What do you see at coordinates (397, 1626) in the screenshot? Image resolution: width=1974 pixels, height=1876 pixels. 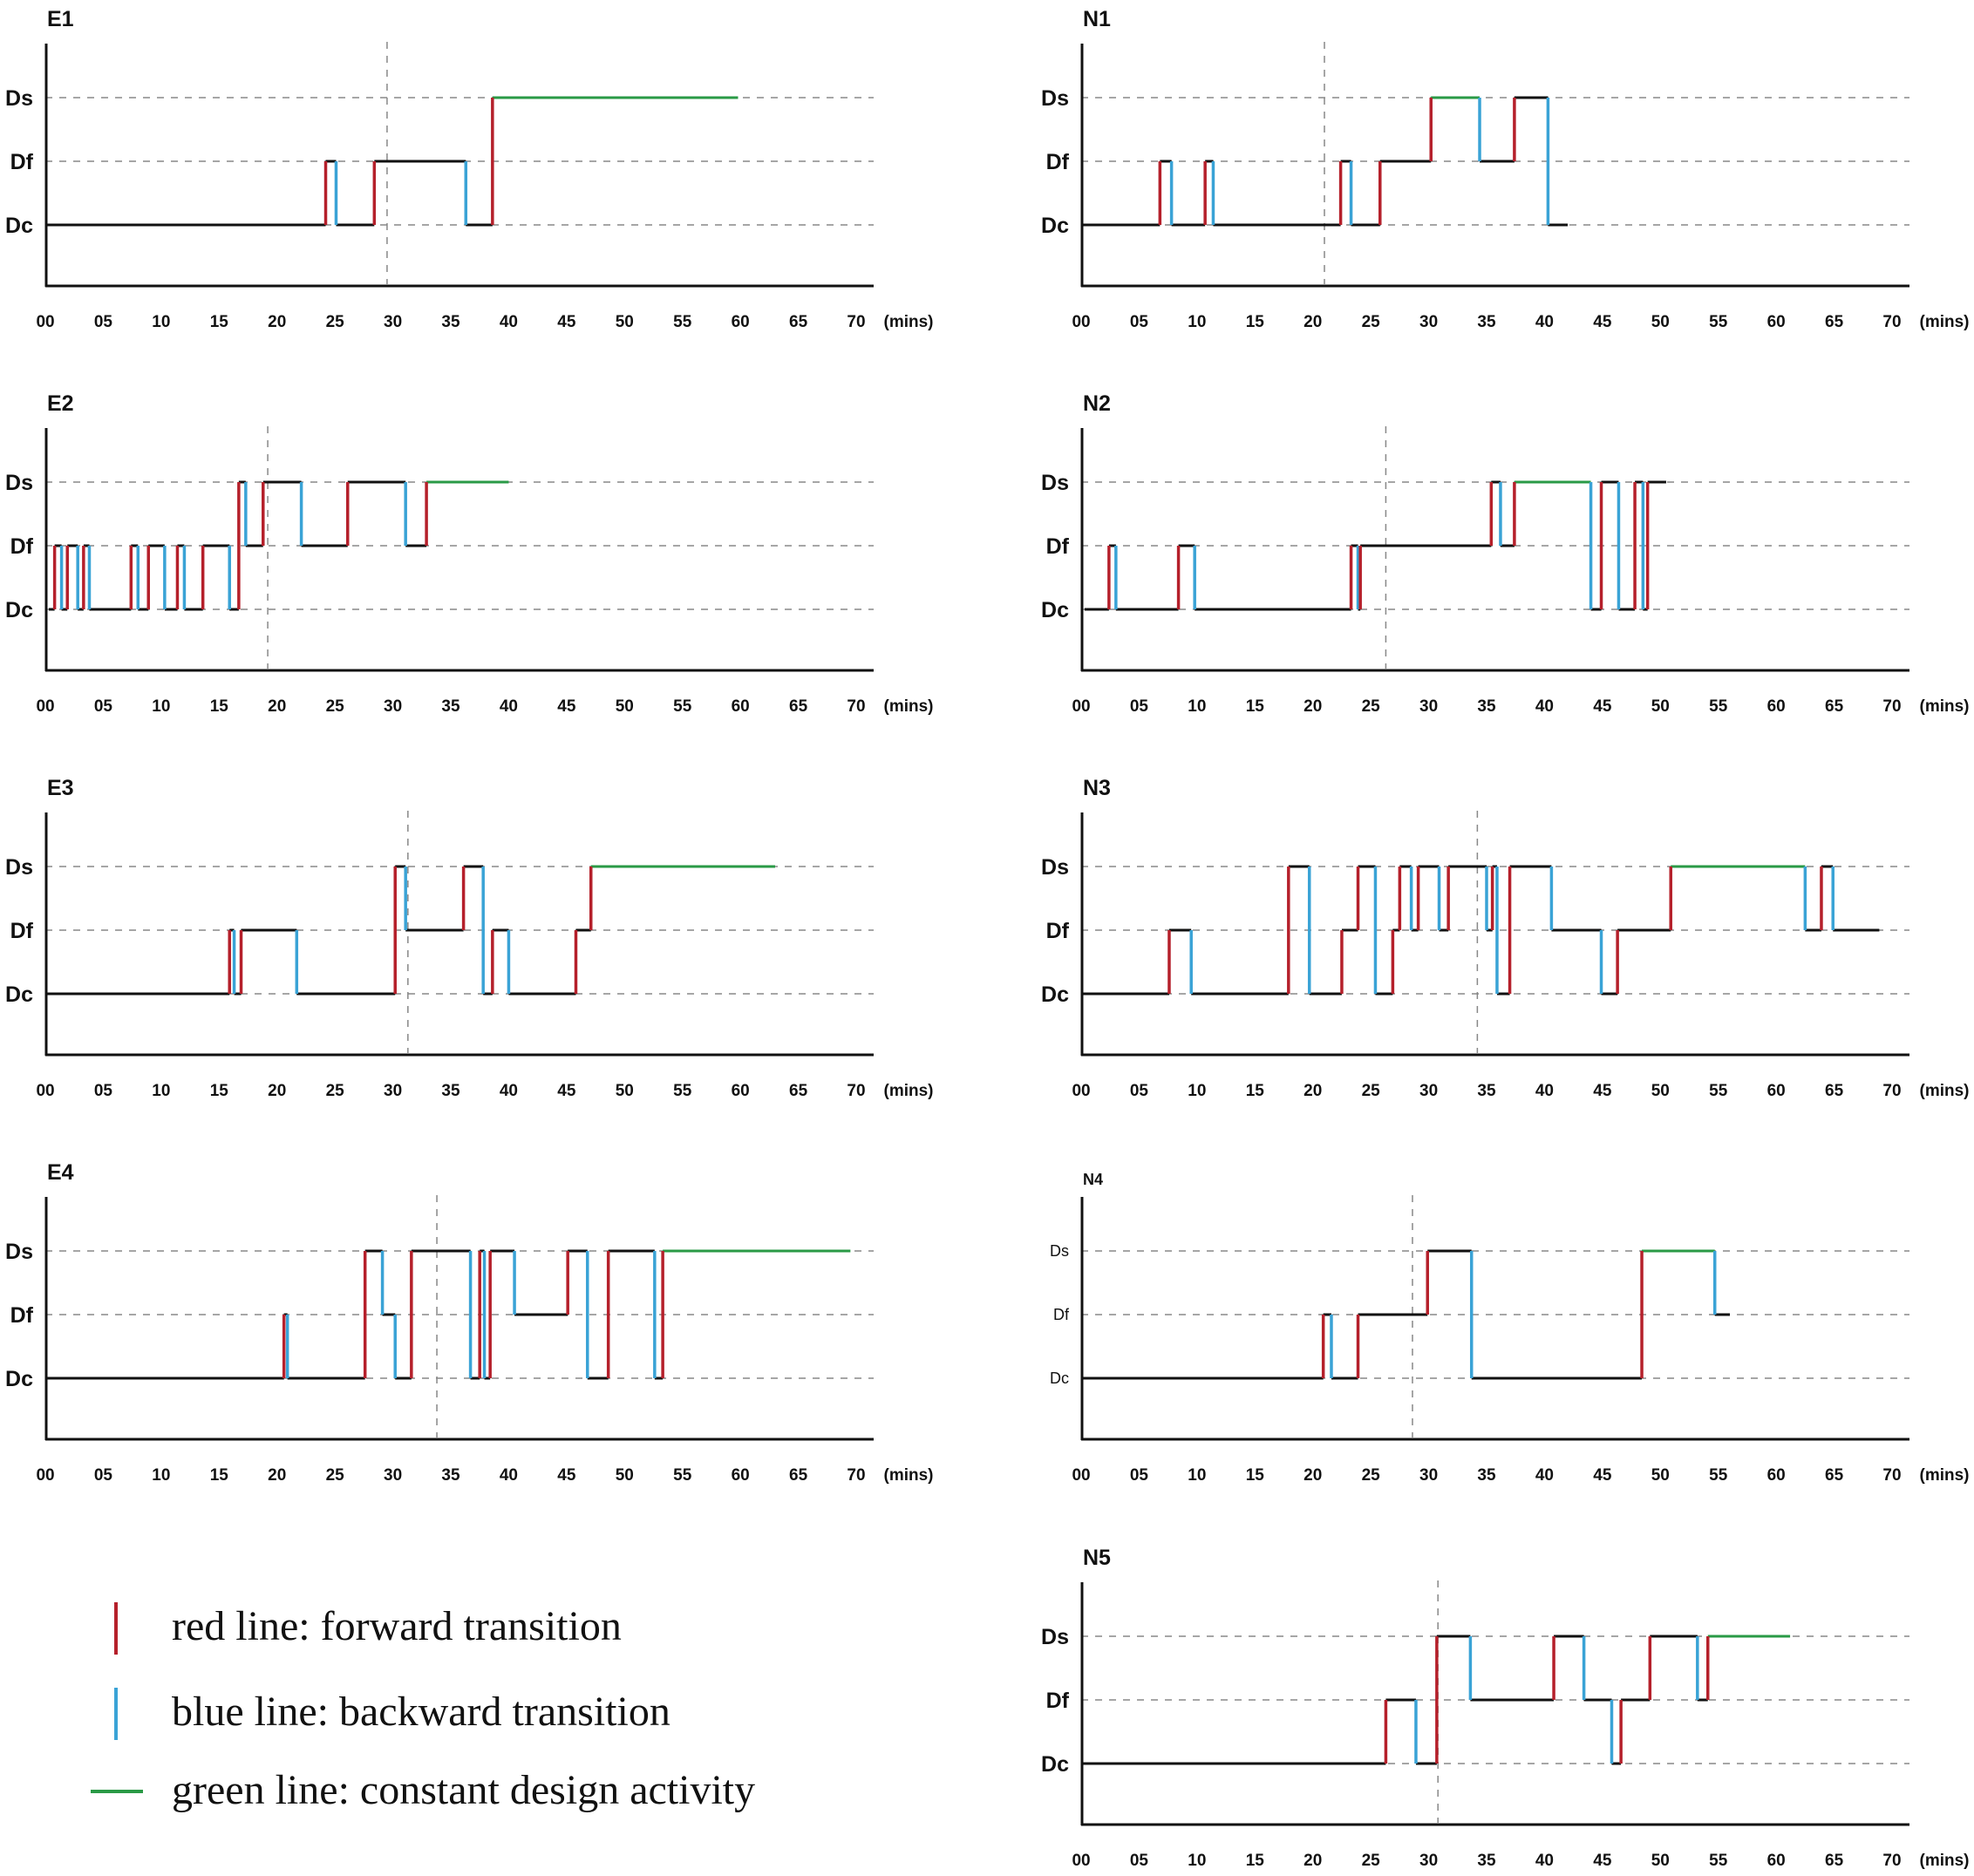 I see `legend-label-forward: red line: forward transition` at bounding box center [397, 1626].